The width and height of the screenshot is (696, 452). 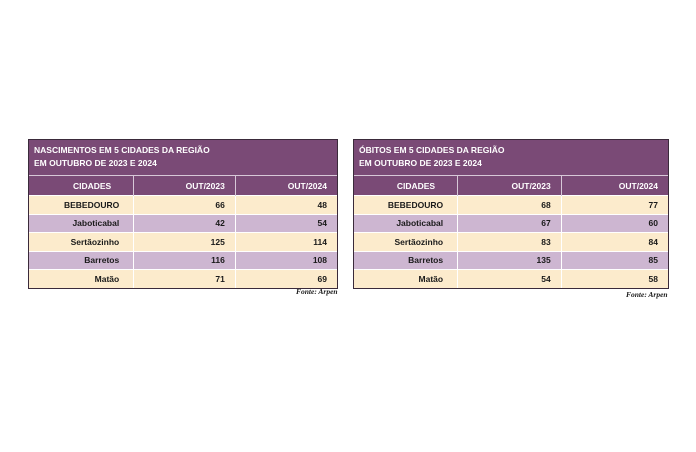 I want to click on table-row: Sertãozinho 83 84, so click(x=511, y=241).